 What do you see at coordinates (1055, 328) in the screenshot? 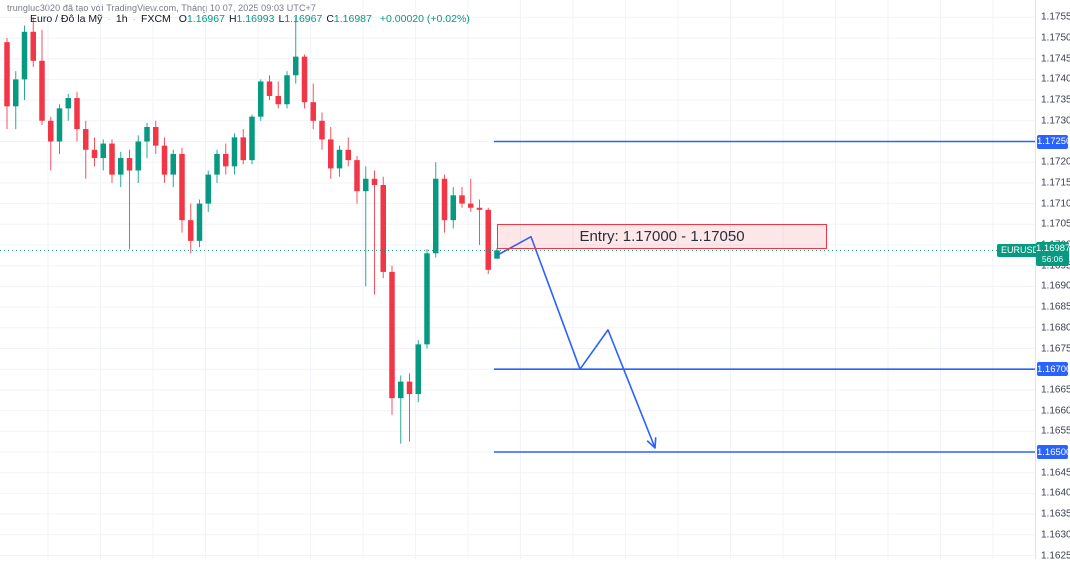
I see `price-axis-label: 1.16800` at bounding box center [1055, 328].